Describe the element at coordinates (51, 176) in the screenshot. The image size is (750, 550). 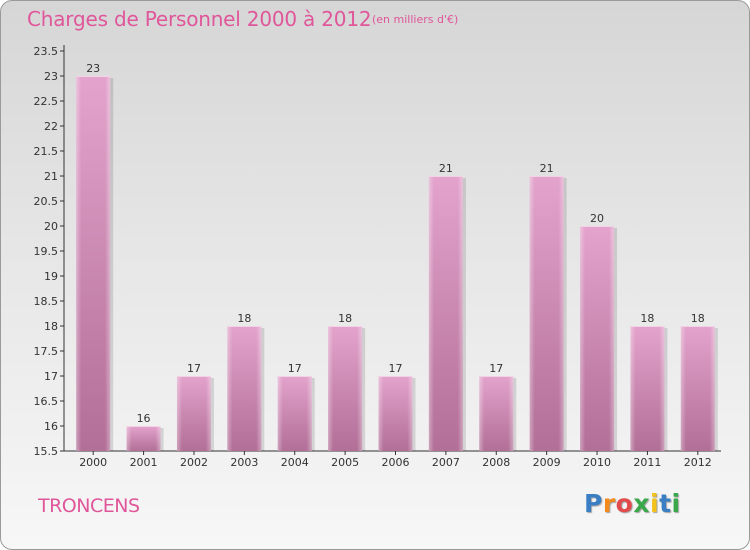
I see `y-tick-label: 21` at that location.